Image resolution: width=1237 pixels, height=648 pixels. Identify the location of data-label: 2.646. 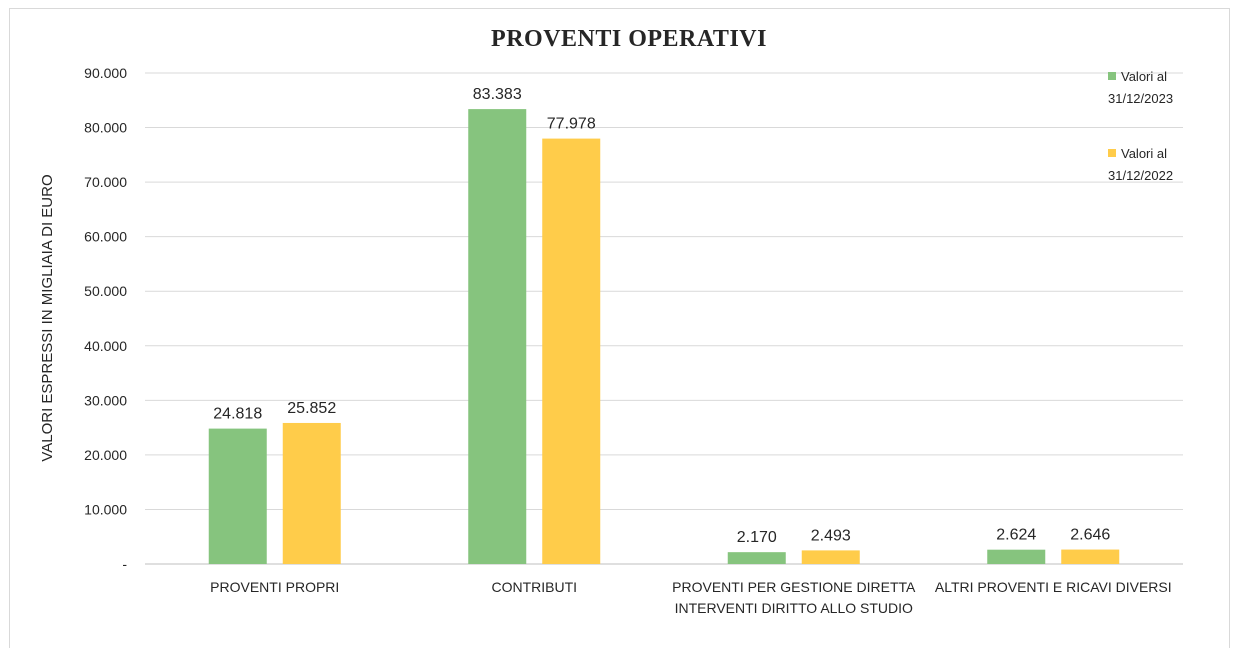
(1090, 535).